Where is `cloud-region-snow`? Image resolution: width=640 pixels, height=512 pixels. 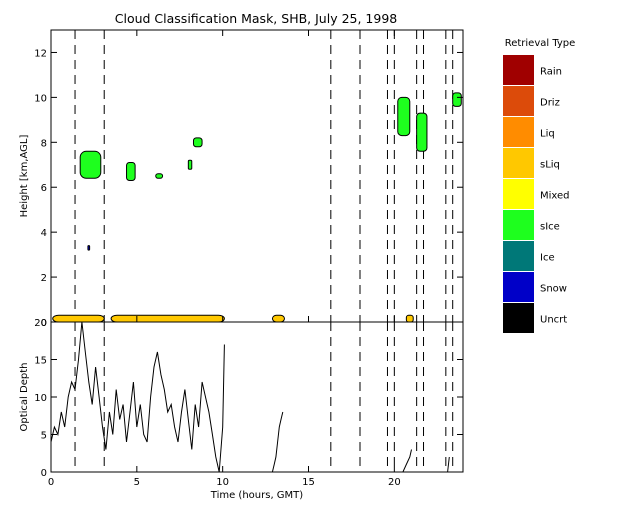
cloud-region-snow is located at coordinates (89, 248).